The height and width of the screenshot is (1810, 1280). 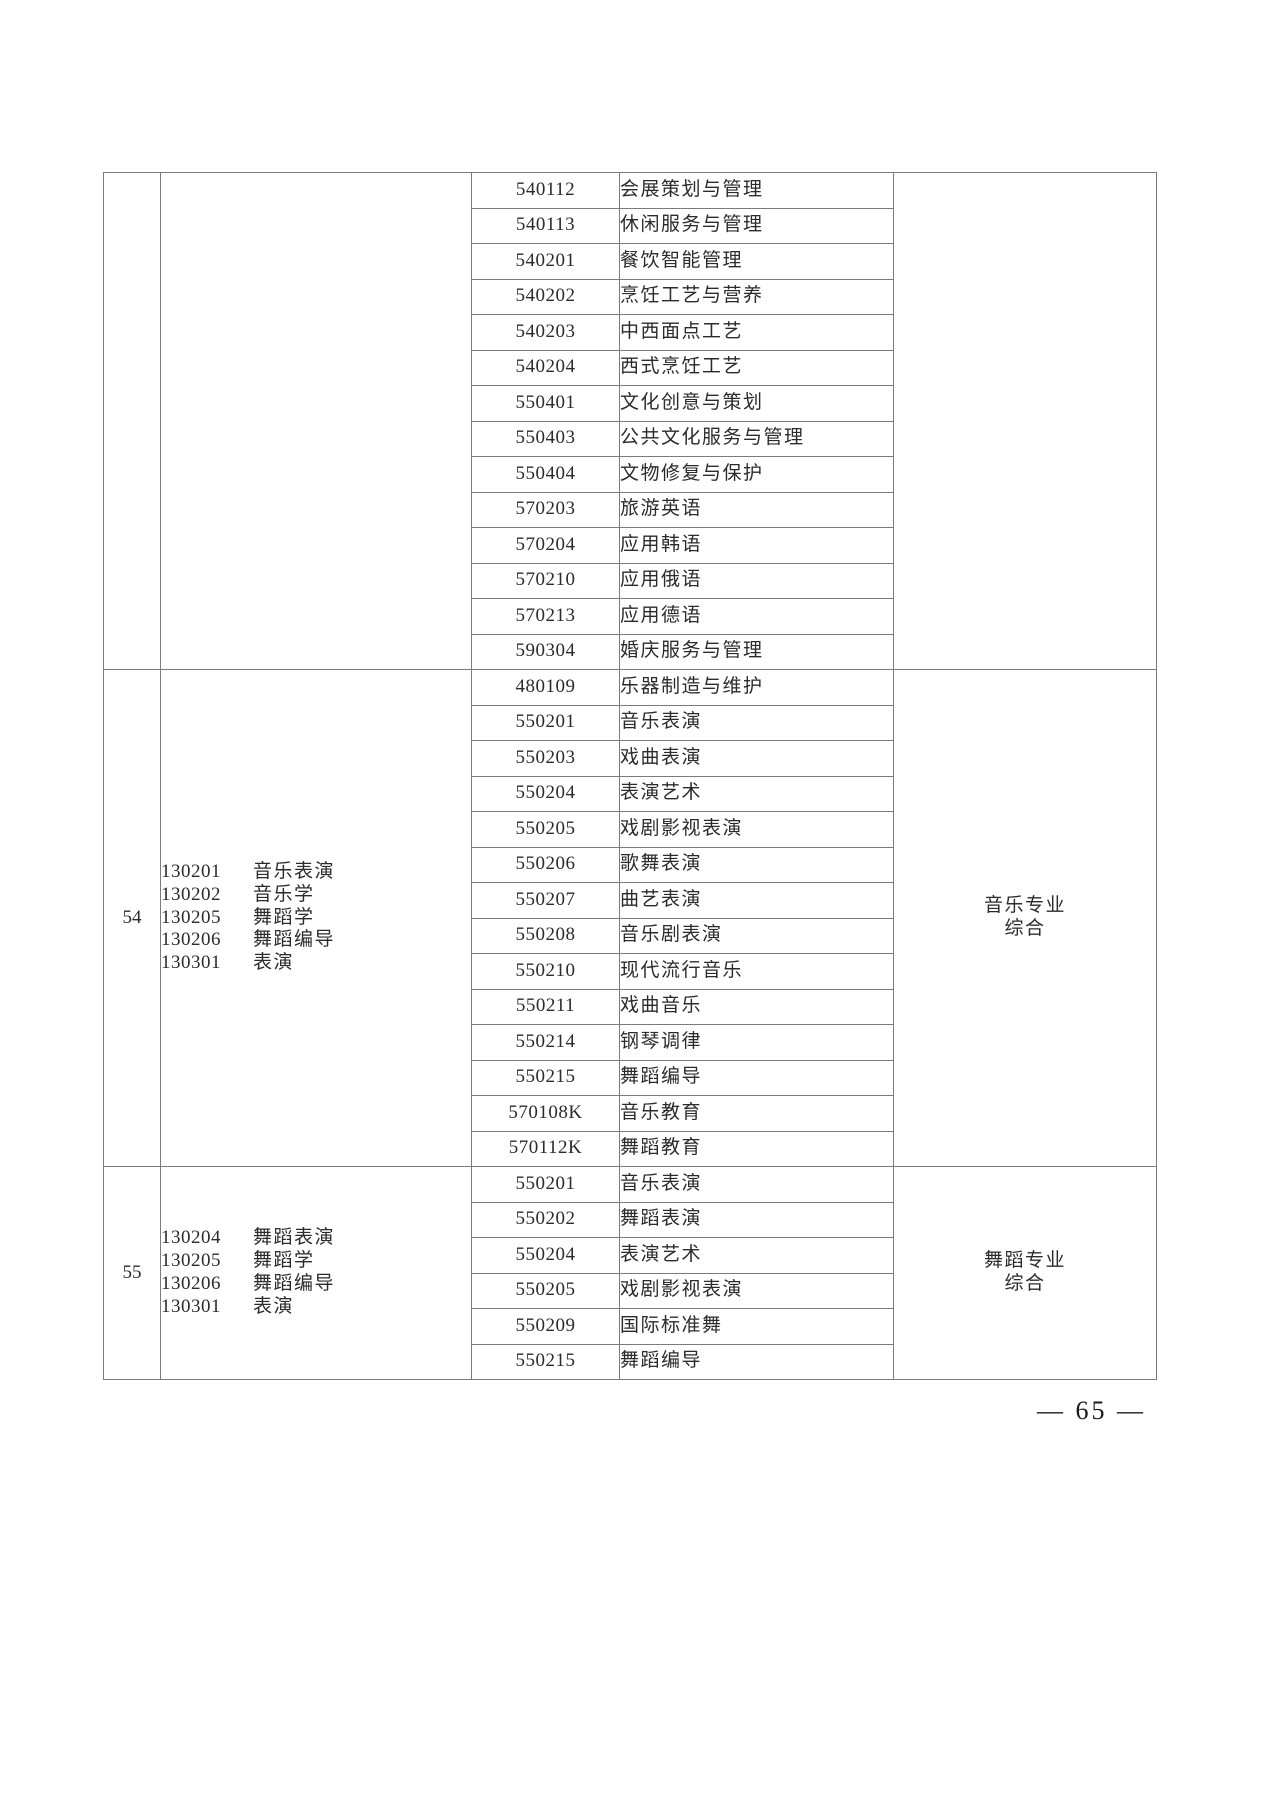 I want to click on specialty-name-cell: 文物修复与保护, so click(x=756, y=474).